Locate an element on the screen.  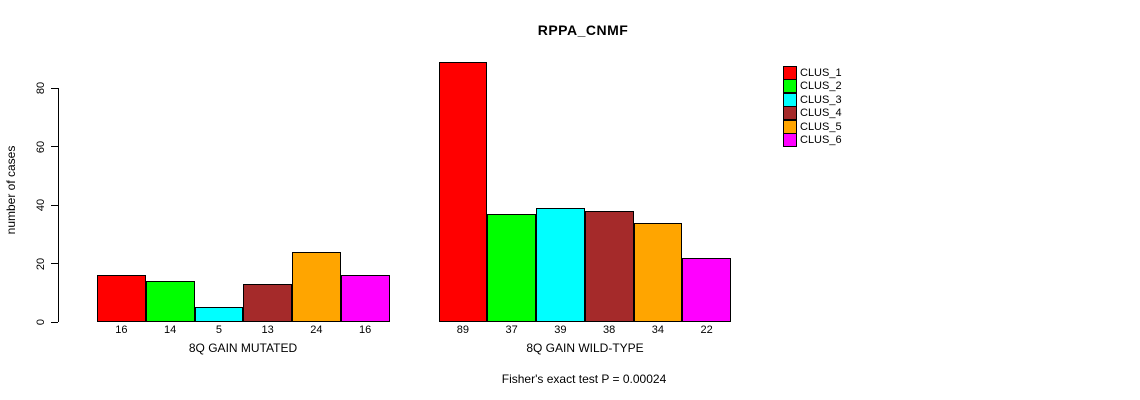
y-tick-label: 60 is located at coordinates (41, 146).